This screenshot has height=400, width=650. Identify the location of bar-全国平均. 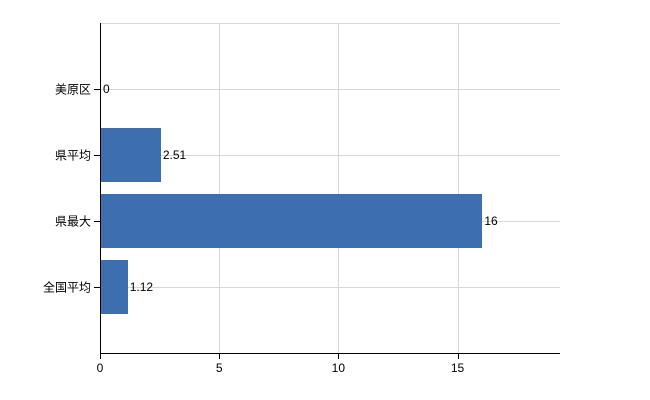
(114, 287).